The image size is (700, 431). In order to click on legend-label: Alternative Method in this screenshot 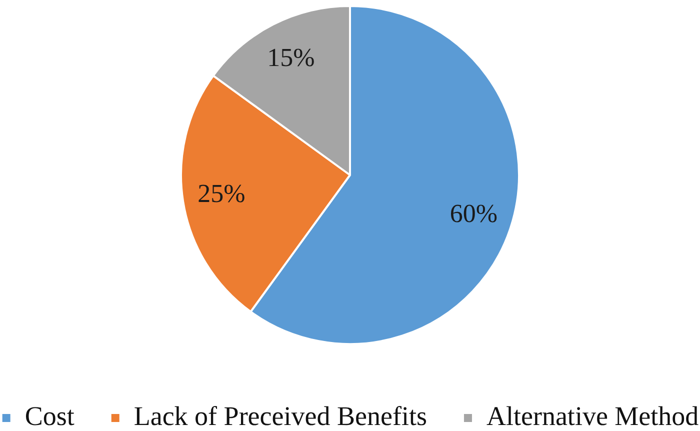, I will do `click(593, 416)`.